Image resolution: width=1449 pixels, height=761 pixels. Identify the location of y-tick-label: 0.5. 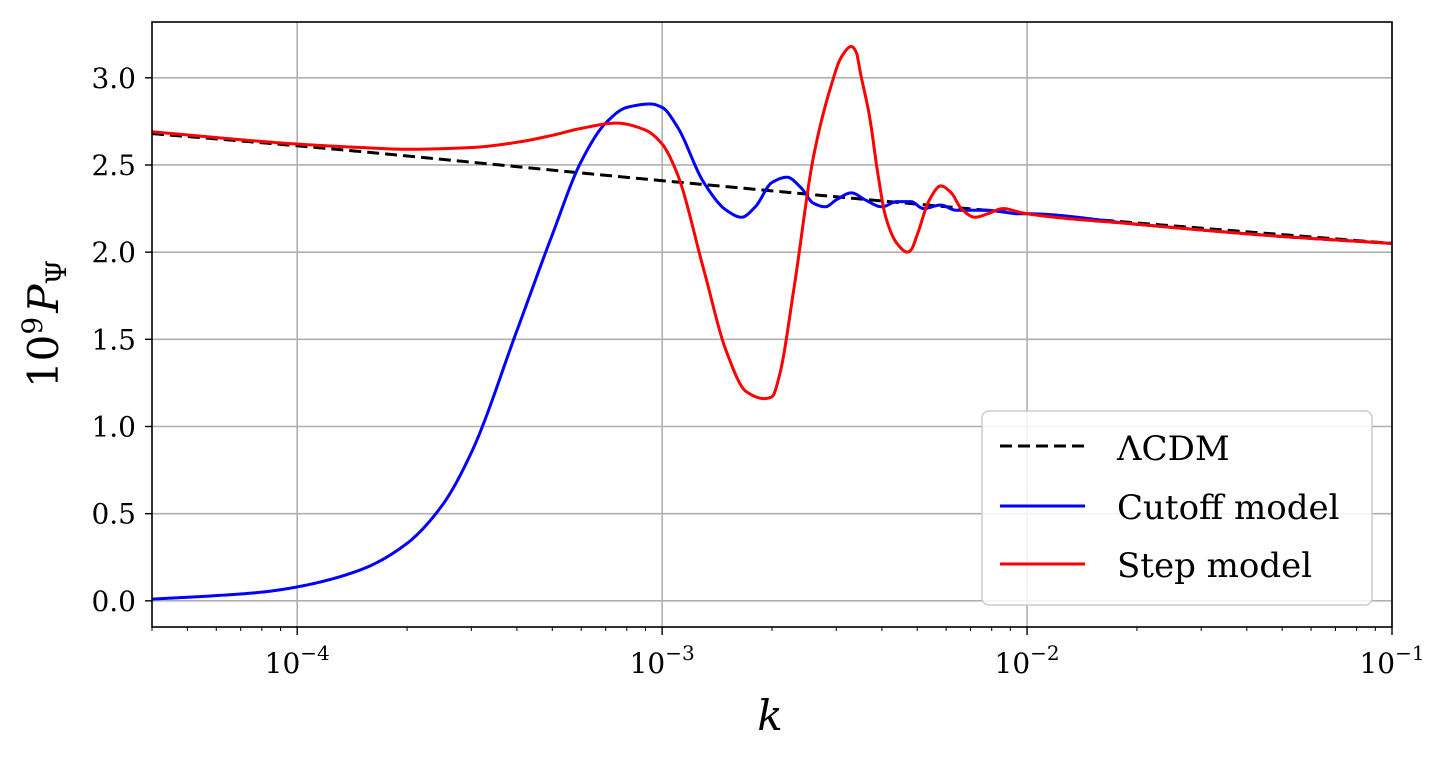
(113, 514).